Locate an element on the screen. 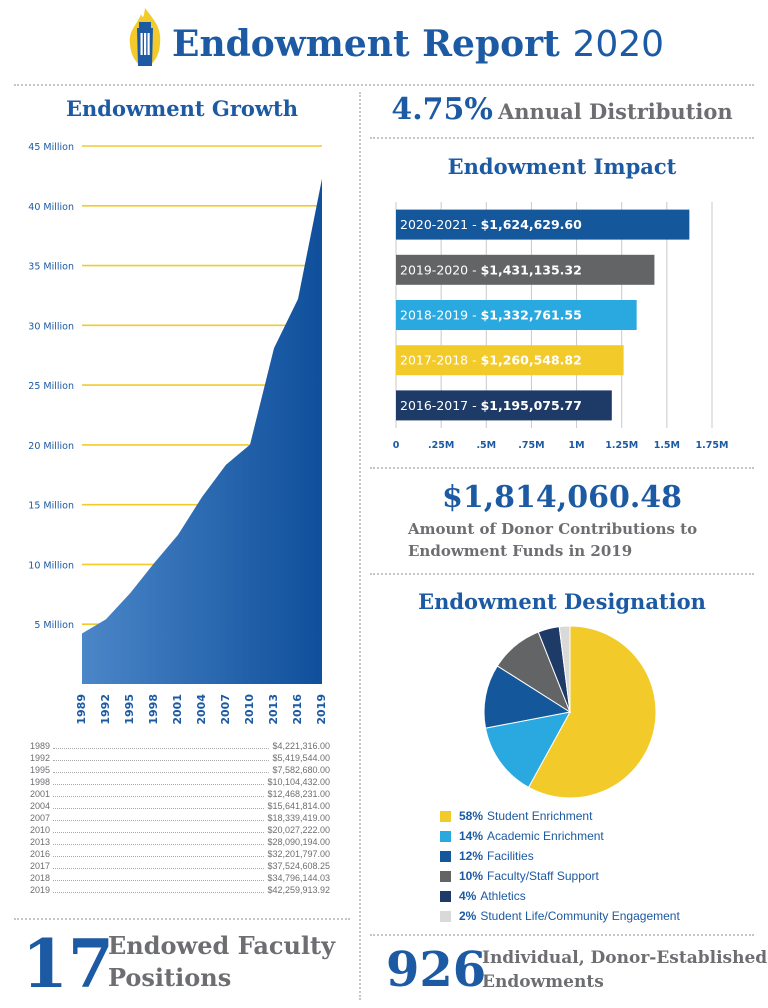  growth-table-amount: $5,419,544.00 is located at coordinates (301, 758).